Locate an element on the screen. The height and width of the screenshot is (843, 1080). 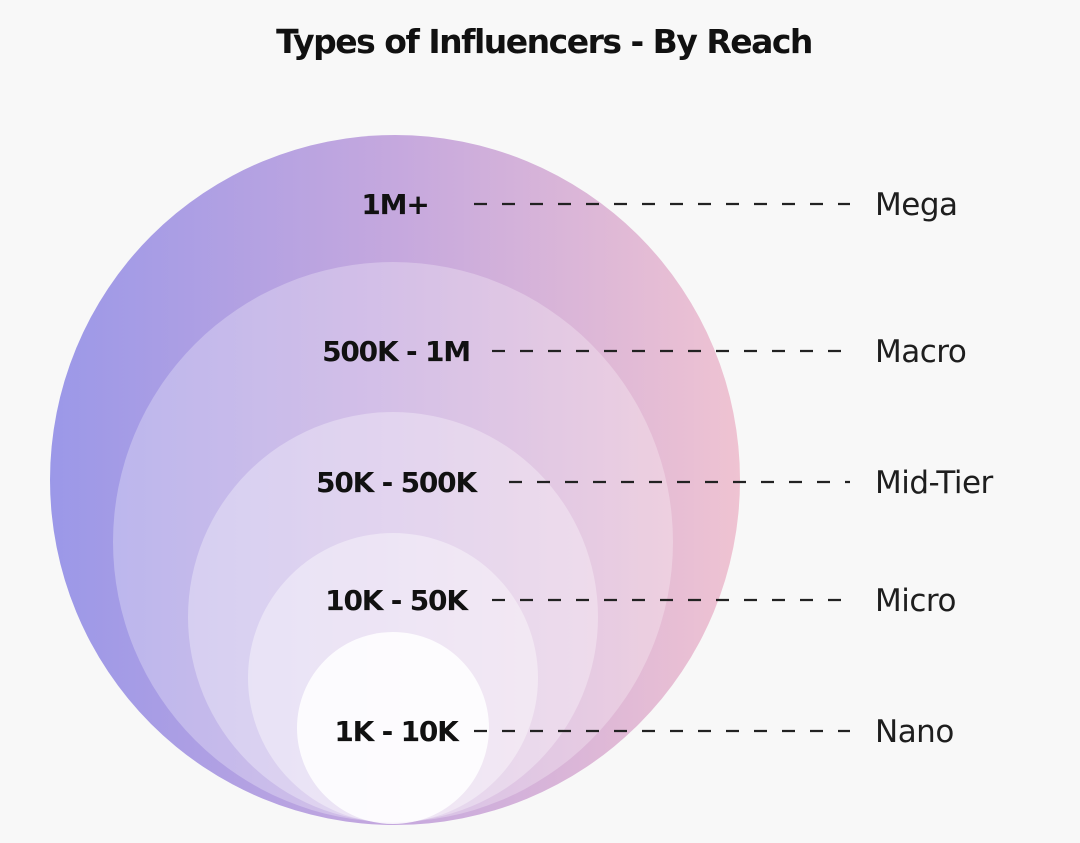
range-label-mid-tier: 50K - 500K is located at coordinates (397, 482).